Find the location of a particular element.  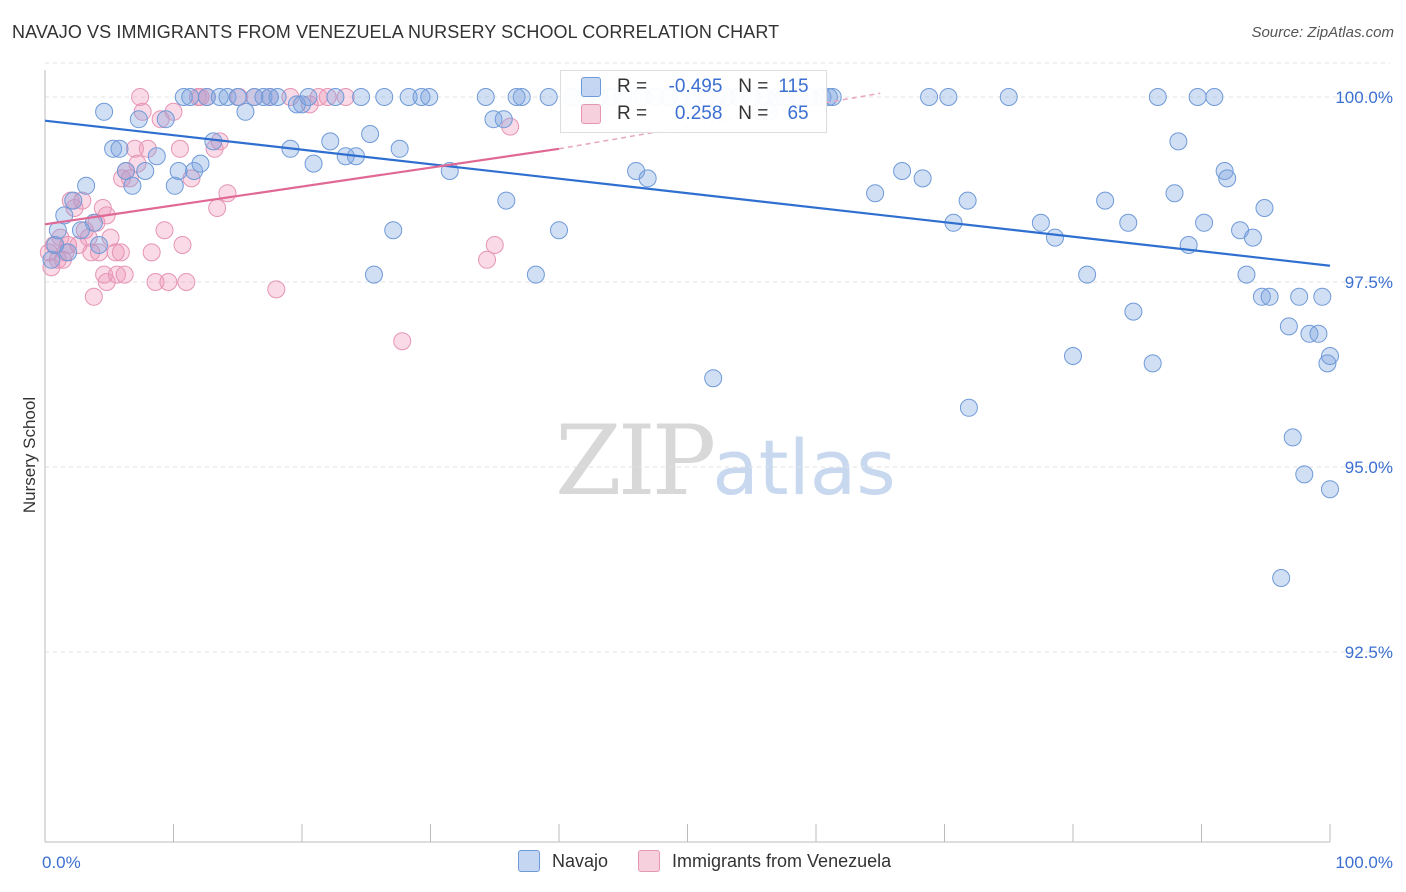

navajo-n-value: 115 is located at coordinates (793, 86).